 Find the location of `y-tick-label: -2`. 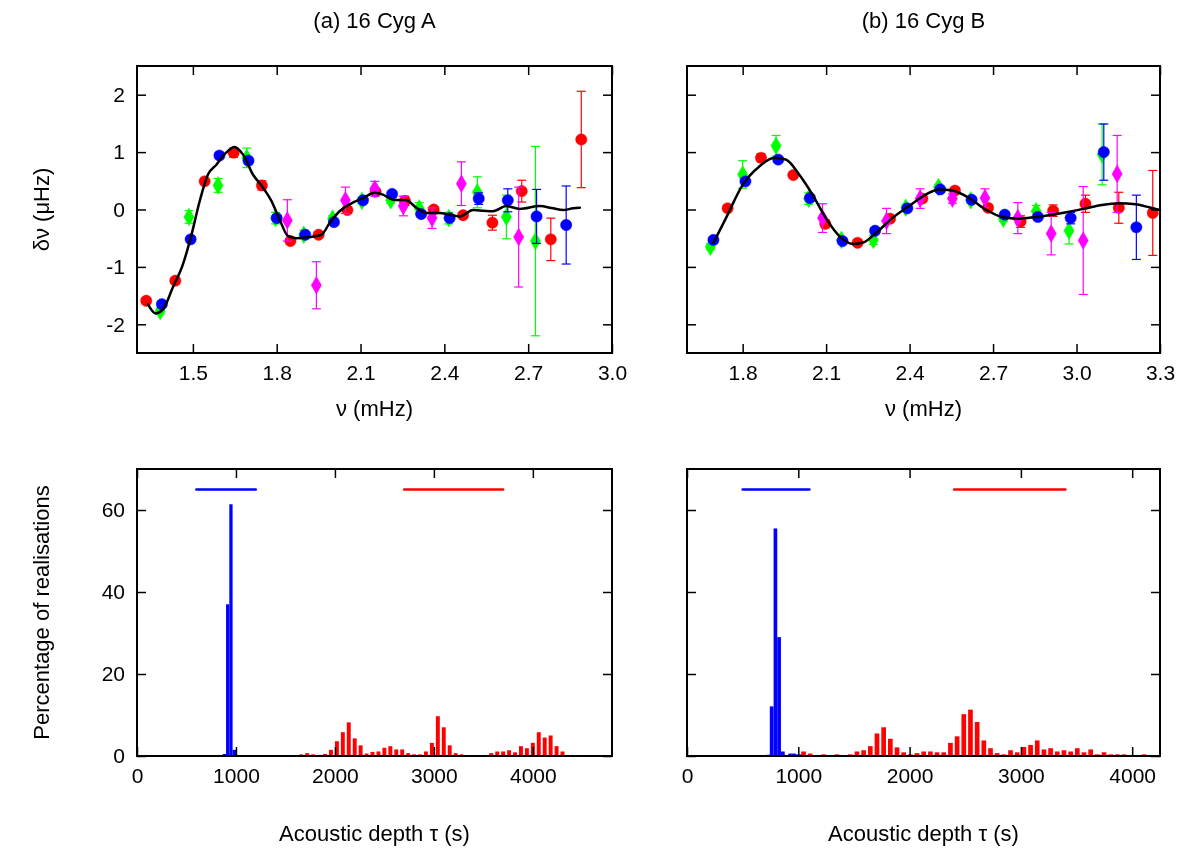

y-tick-label: -2 is located at coordinates (115, 324).